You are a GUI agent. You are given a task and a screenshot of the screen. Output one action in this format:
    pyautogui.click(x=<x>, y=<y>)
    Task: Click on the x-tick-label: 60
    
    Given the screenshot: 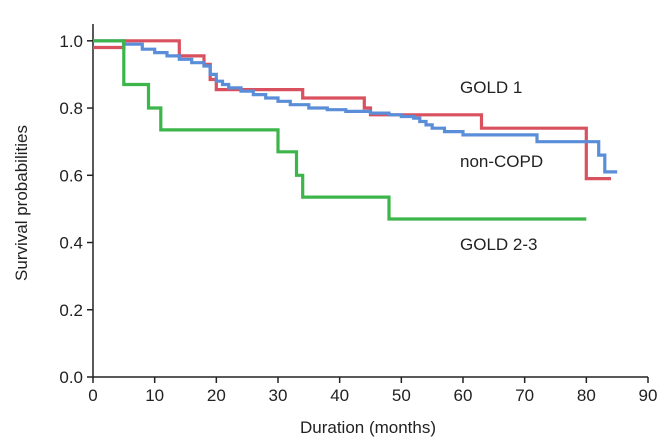 What is the action you would take?
    pyautogui.click(x=463, y=395)
    